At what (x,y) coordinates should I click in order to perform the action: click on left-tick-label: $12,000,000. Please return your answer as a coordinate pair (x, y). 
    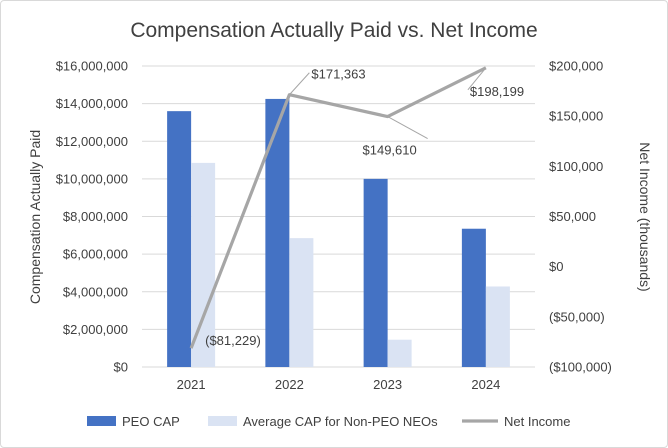
    Looking at the image, I should click on (92, 141).